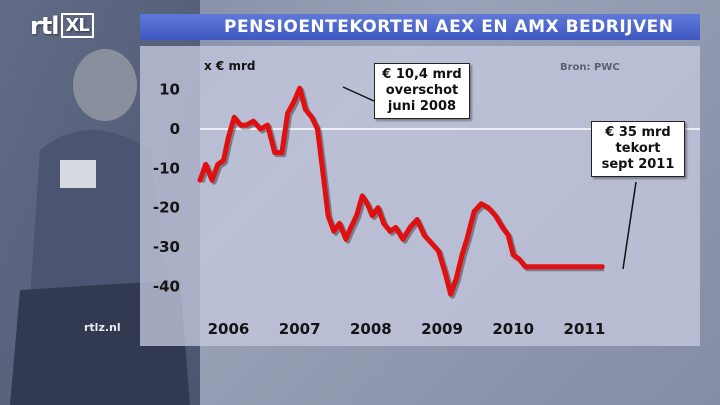 Image resolution: width=720 pixels, height=405 pixels. I want to click on x-tick-label: 2008, so click(371, 329).